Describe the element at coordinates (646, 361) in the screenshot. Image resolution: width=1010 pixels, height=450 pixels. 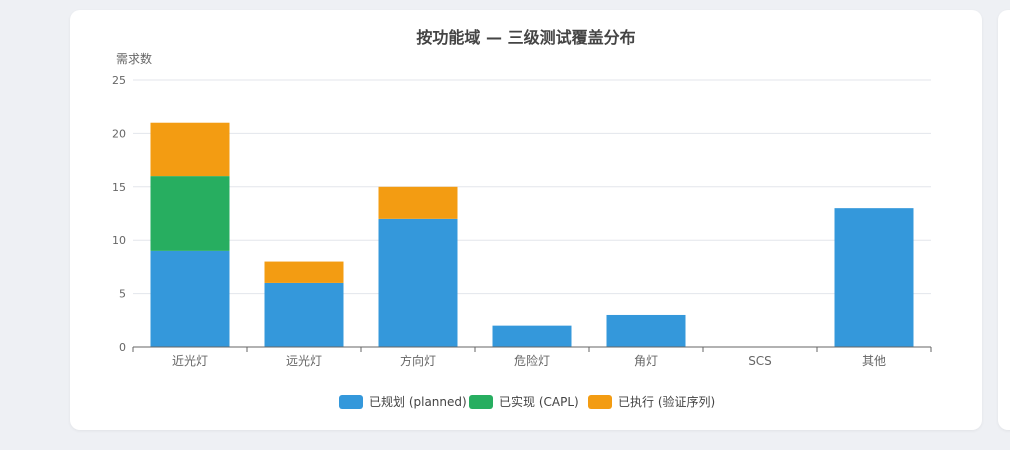
I see `x-tick-label: 角灯` at that location.